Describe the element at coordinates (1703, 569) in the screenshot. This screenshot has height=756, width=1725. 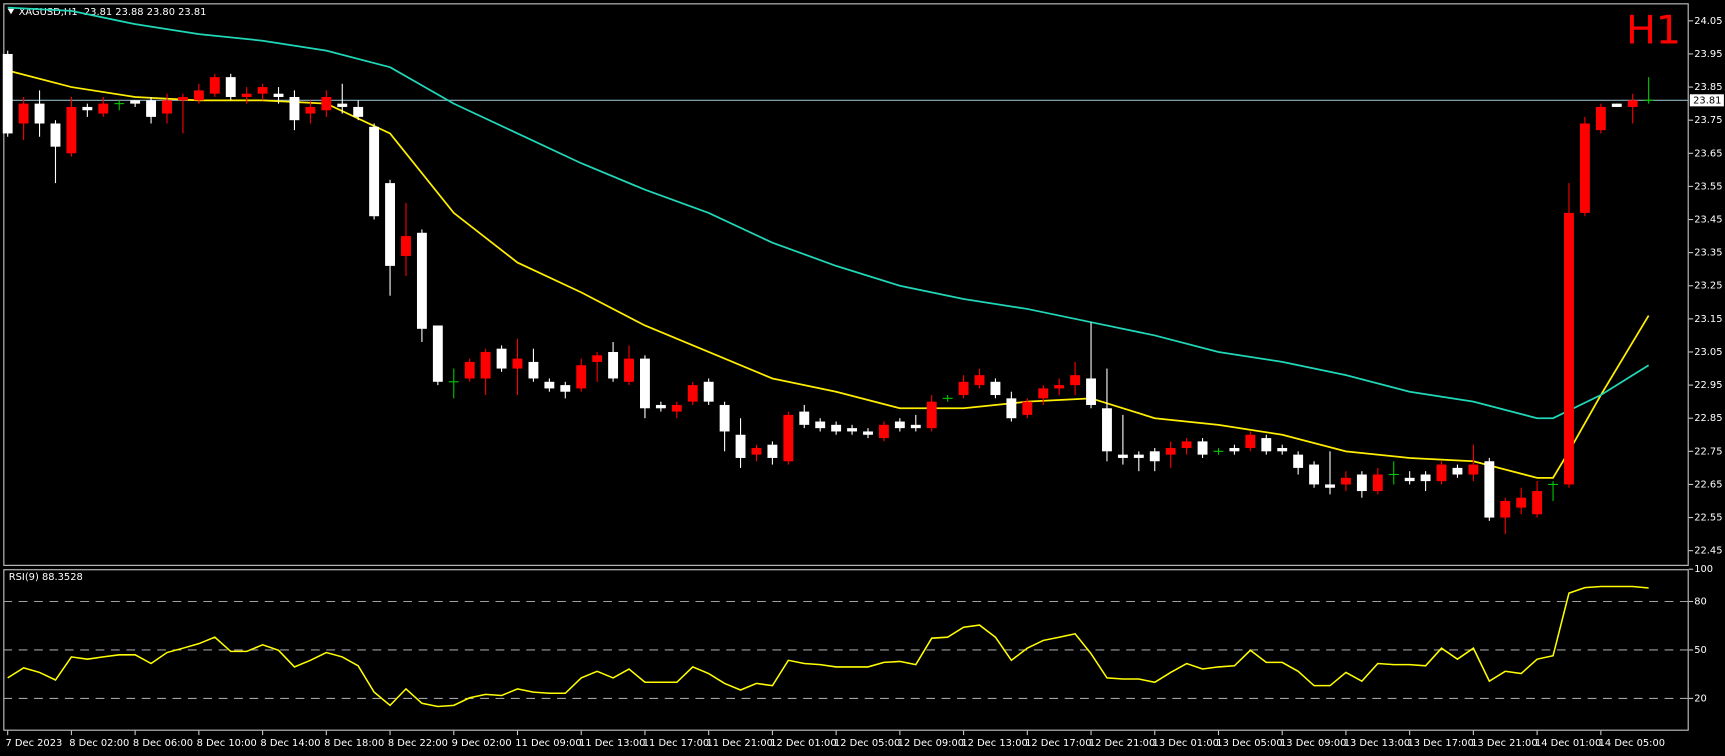
I see `y-tick-label: 100` at that location.